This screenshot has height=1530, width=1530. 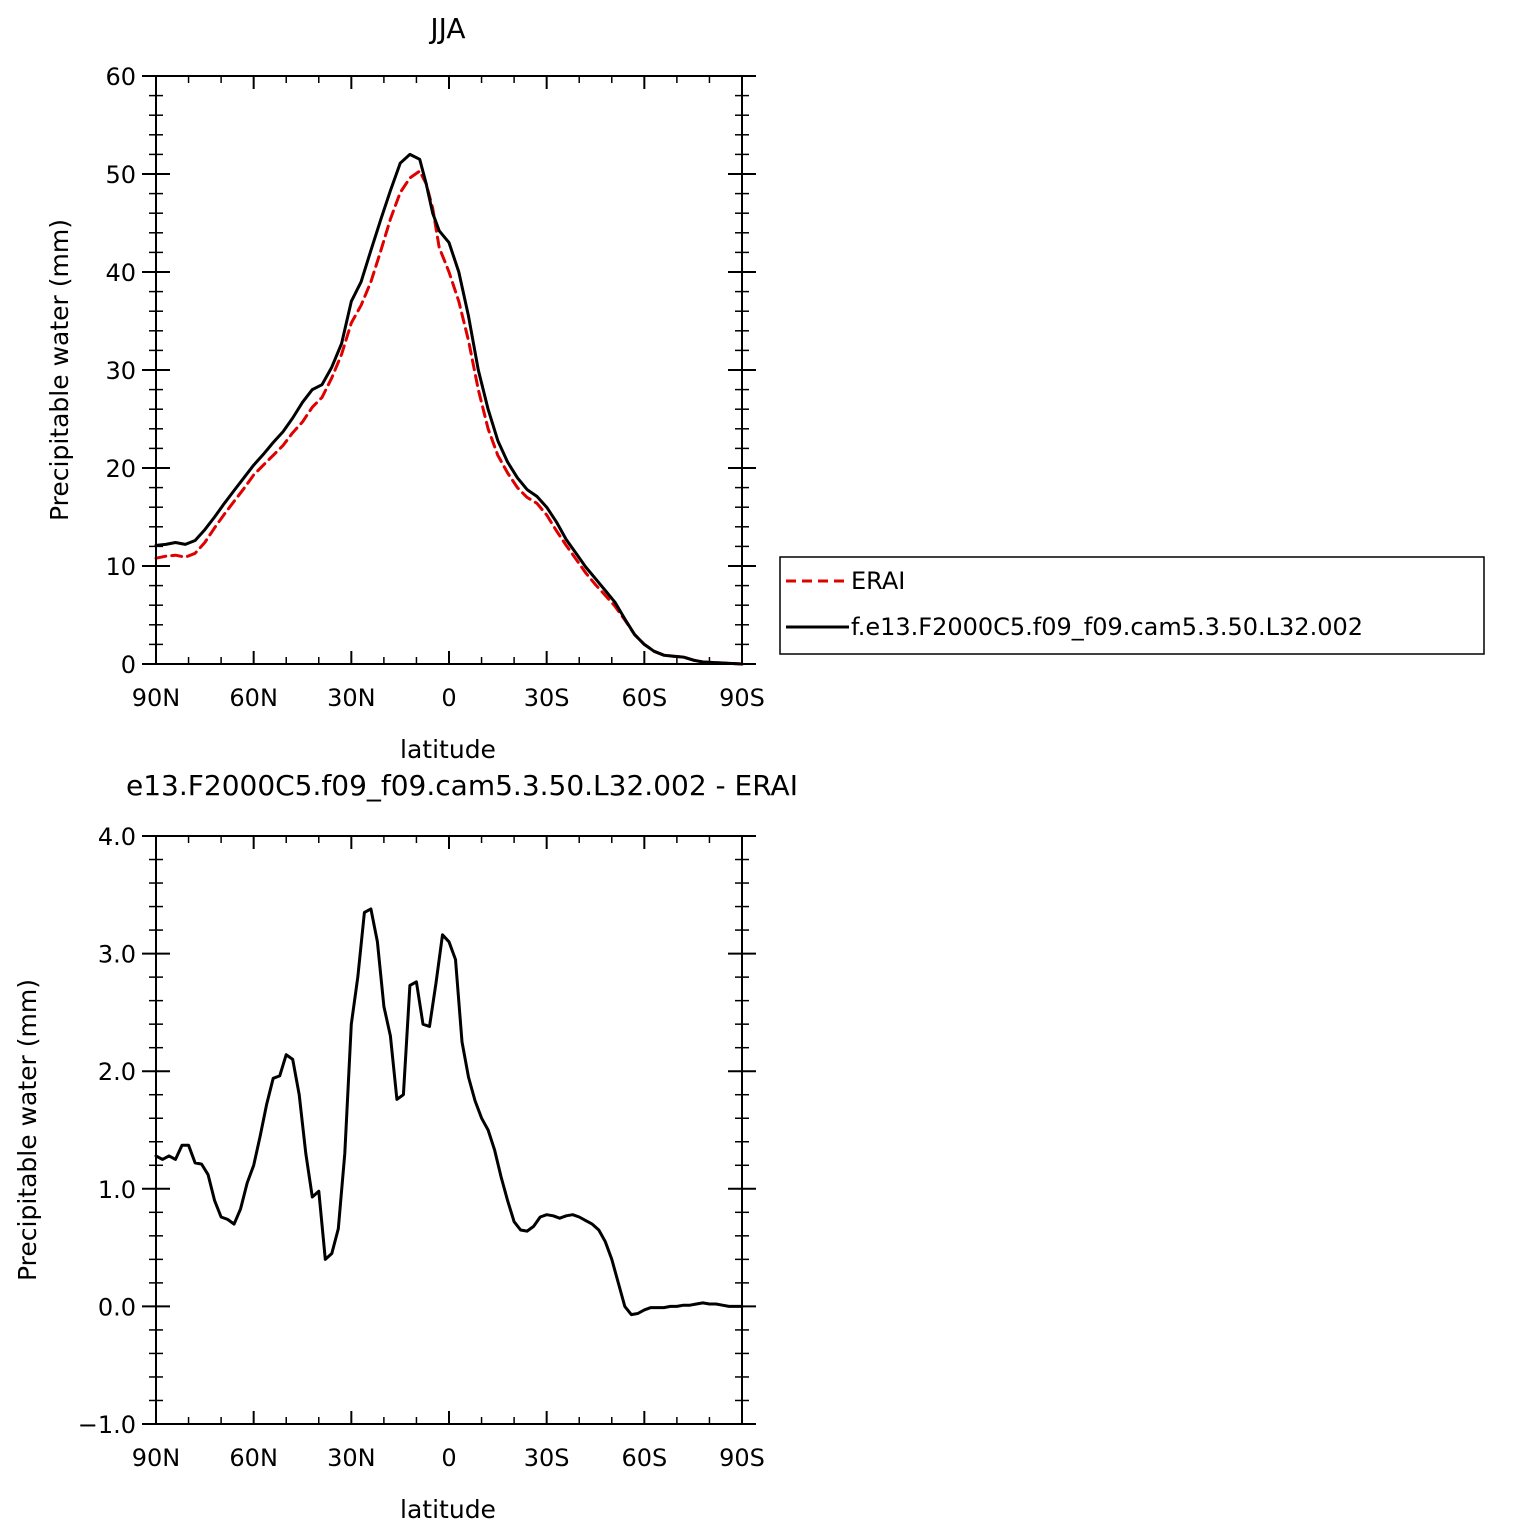 What do you see at coordinates (120, 371) in the screenshot?
I see `top-ytick-label: 30` at bounding box center [120, 371].